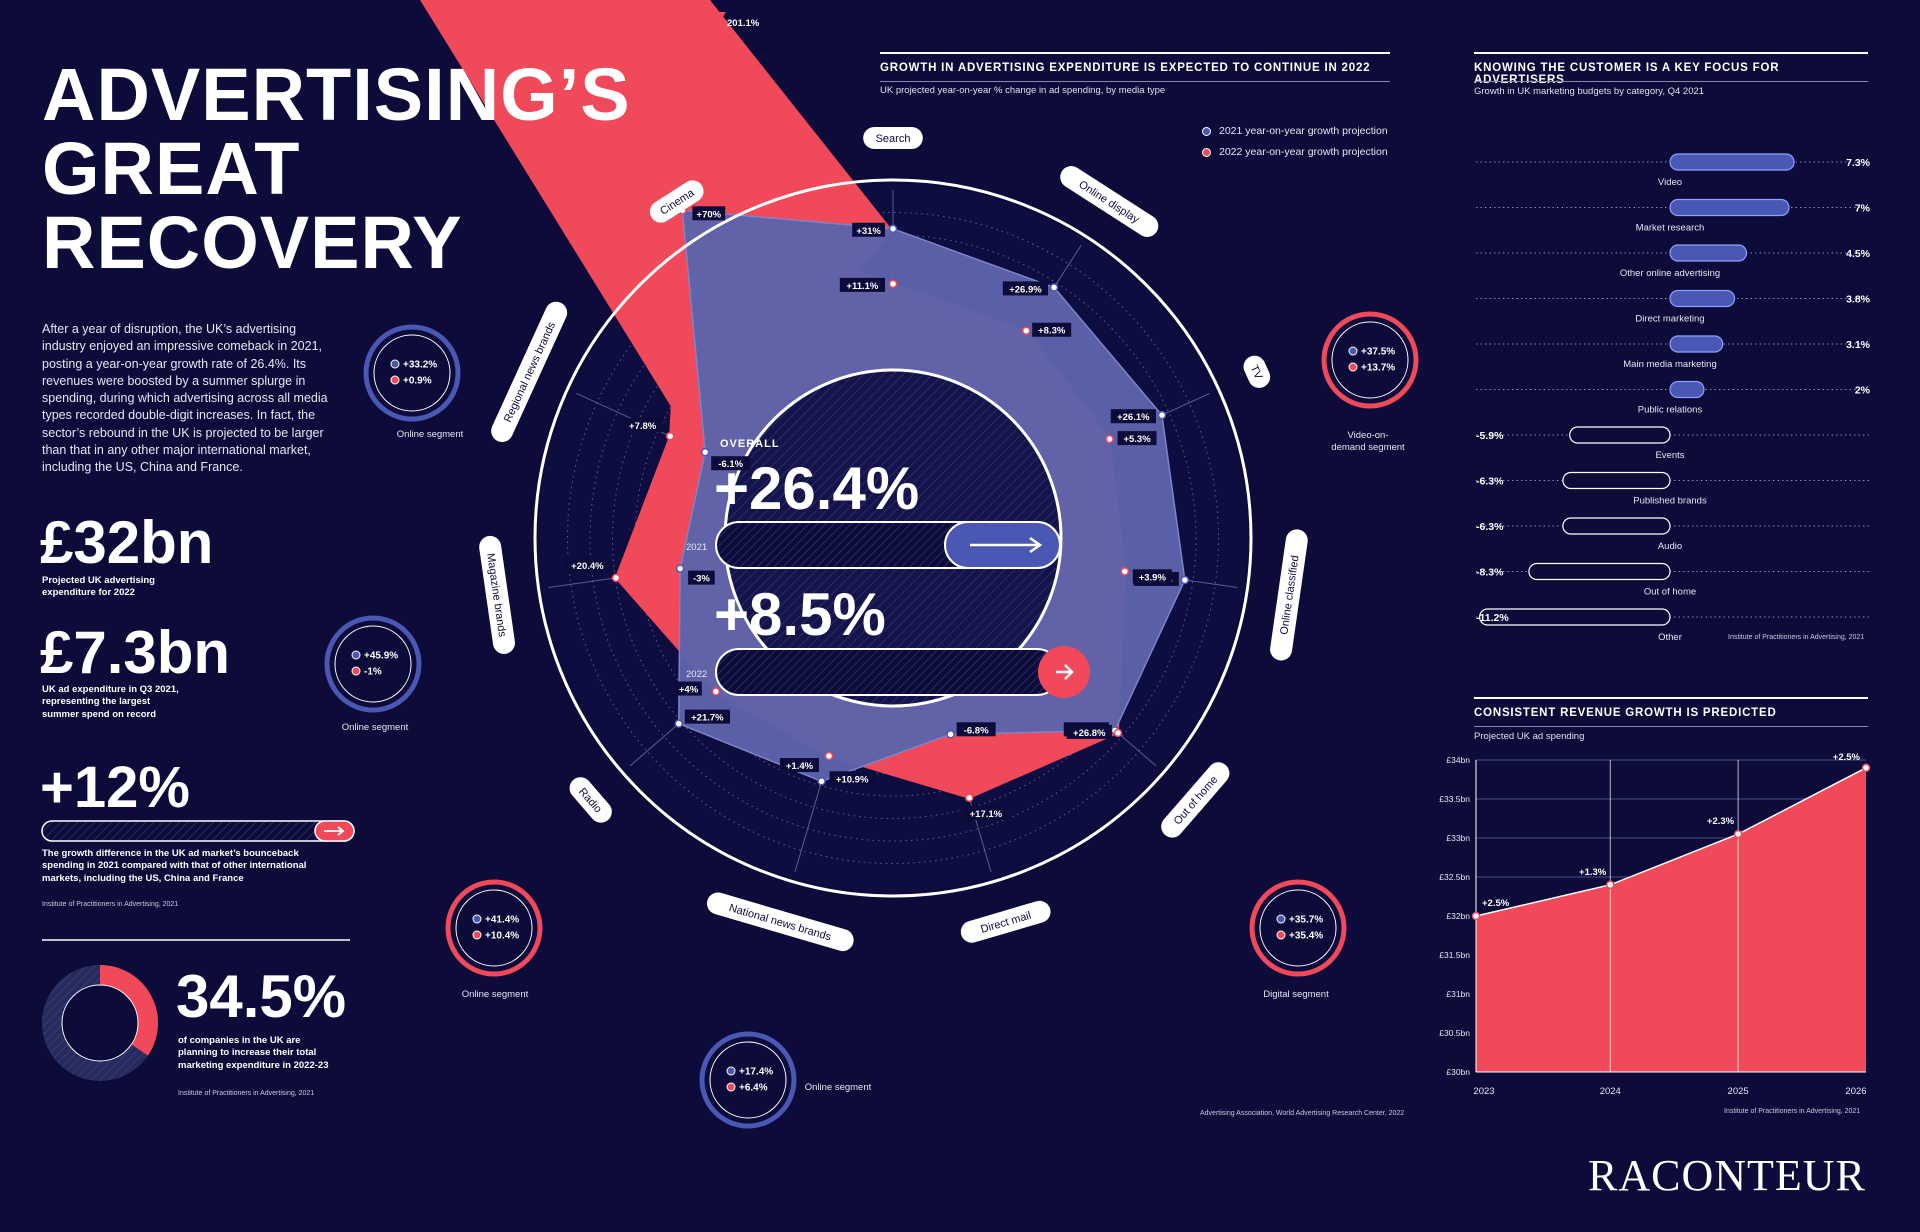  I want to click on bar-category-main-media-marketing: Main media marketing, so click(1669, 364).